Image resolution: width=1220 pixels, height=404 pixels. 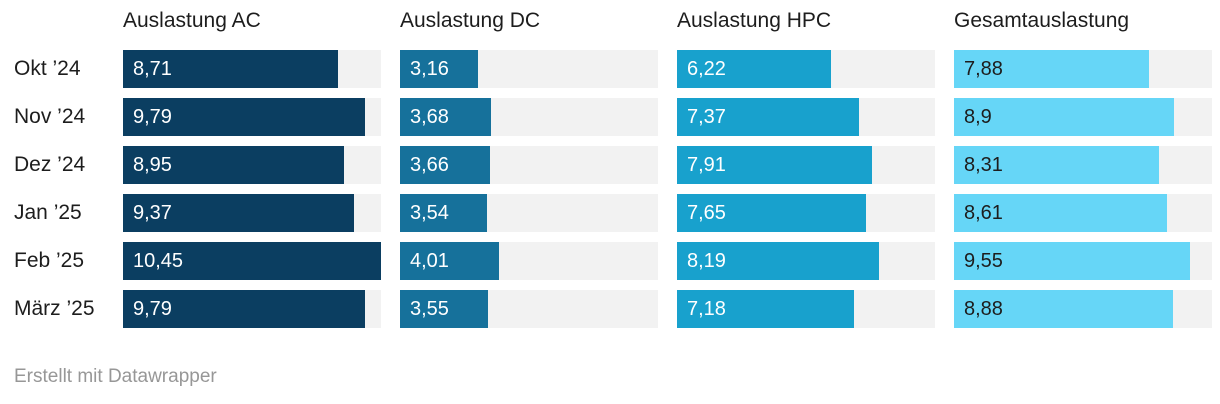 I want to click on bar-auslastung-ac: 9,37, so click(x=239, y=213).